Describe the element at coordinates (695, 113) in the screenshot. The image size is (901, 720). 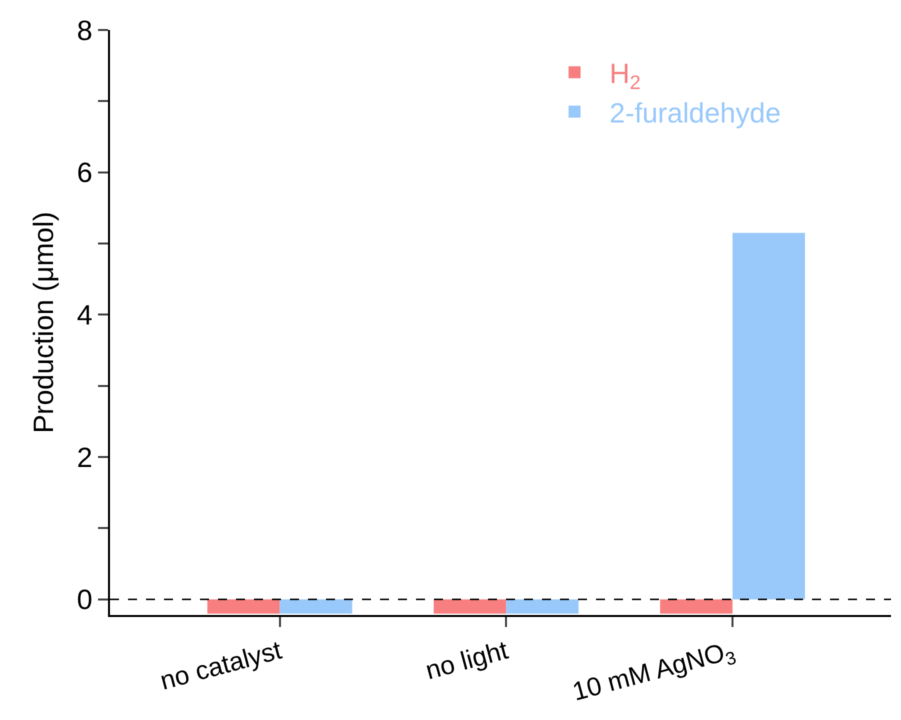
I see `legend-label: 2-furaldehyde` at that location.